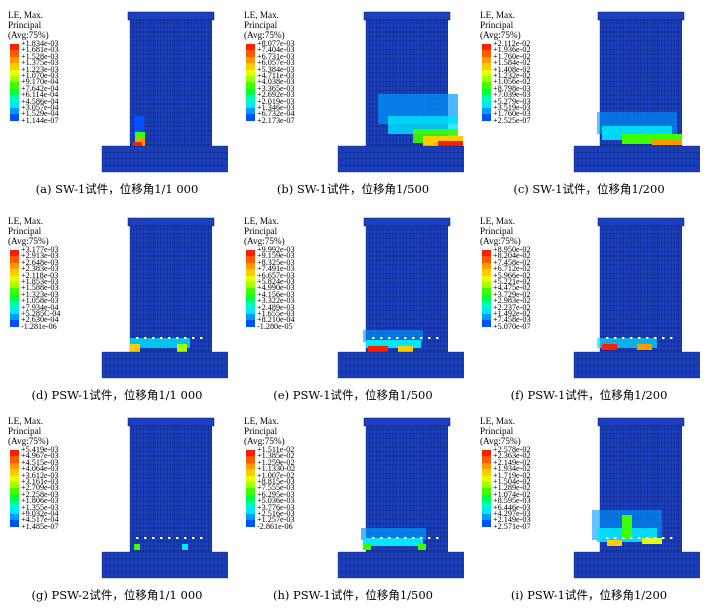  What do you see at coordinates (500, 441) in the screenshot?
I see `legend-header-line: (Avg:75%)` at bounding box center [500, 441].